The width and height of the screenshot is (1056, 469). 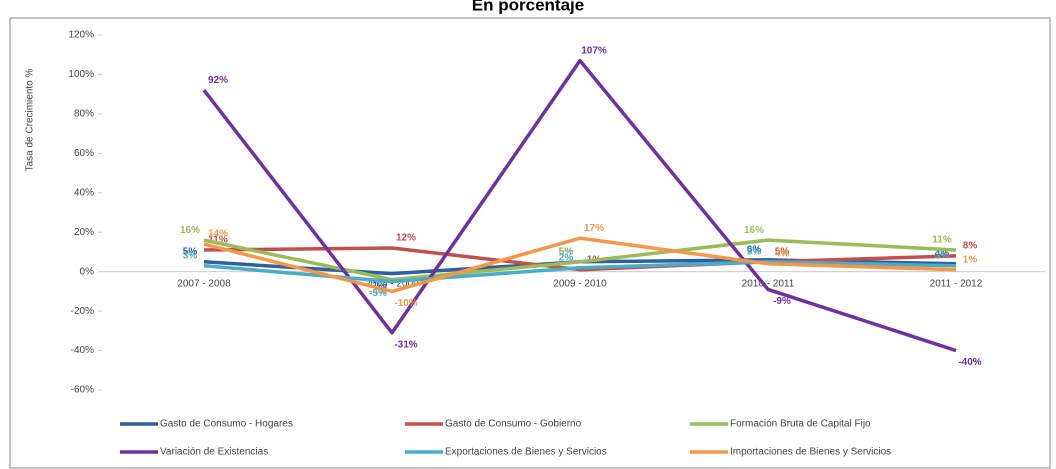 I want to click on y-tick-label: -40%, so click(x=82, y=350).